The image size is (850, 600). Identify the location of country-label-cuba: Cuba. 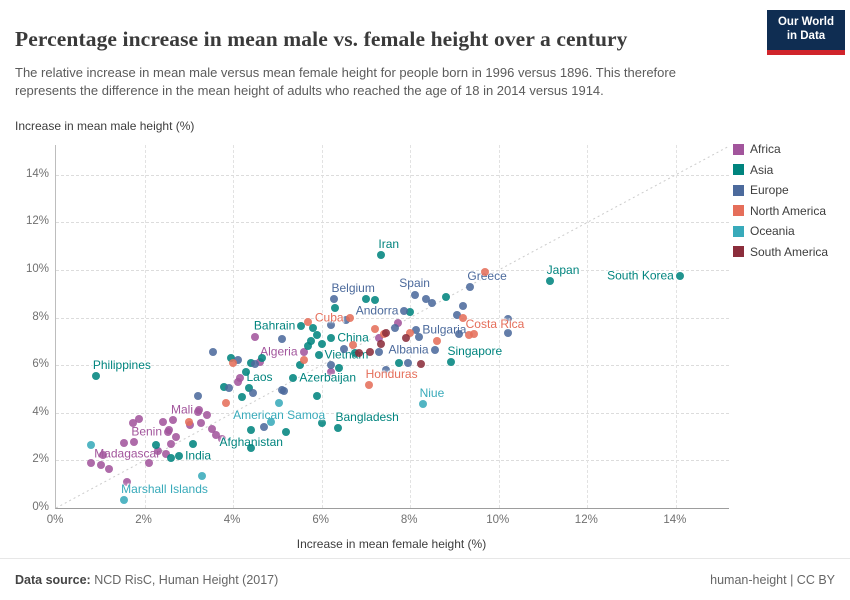
(329, 317).